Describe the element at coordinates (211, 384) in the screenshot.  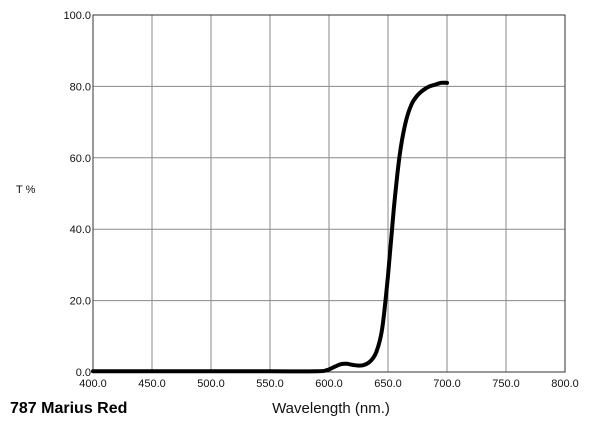
I see `x-tick-label: 500.0` at that location.